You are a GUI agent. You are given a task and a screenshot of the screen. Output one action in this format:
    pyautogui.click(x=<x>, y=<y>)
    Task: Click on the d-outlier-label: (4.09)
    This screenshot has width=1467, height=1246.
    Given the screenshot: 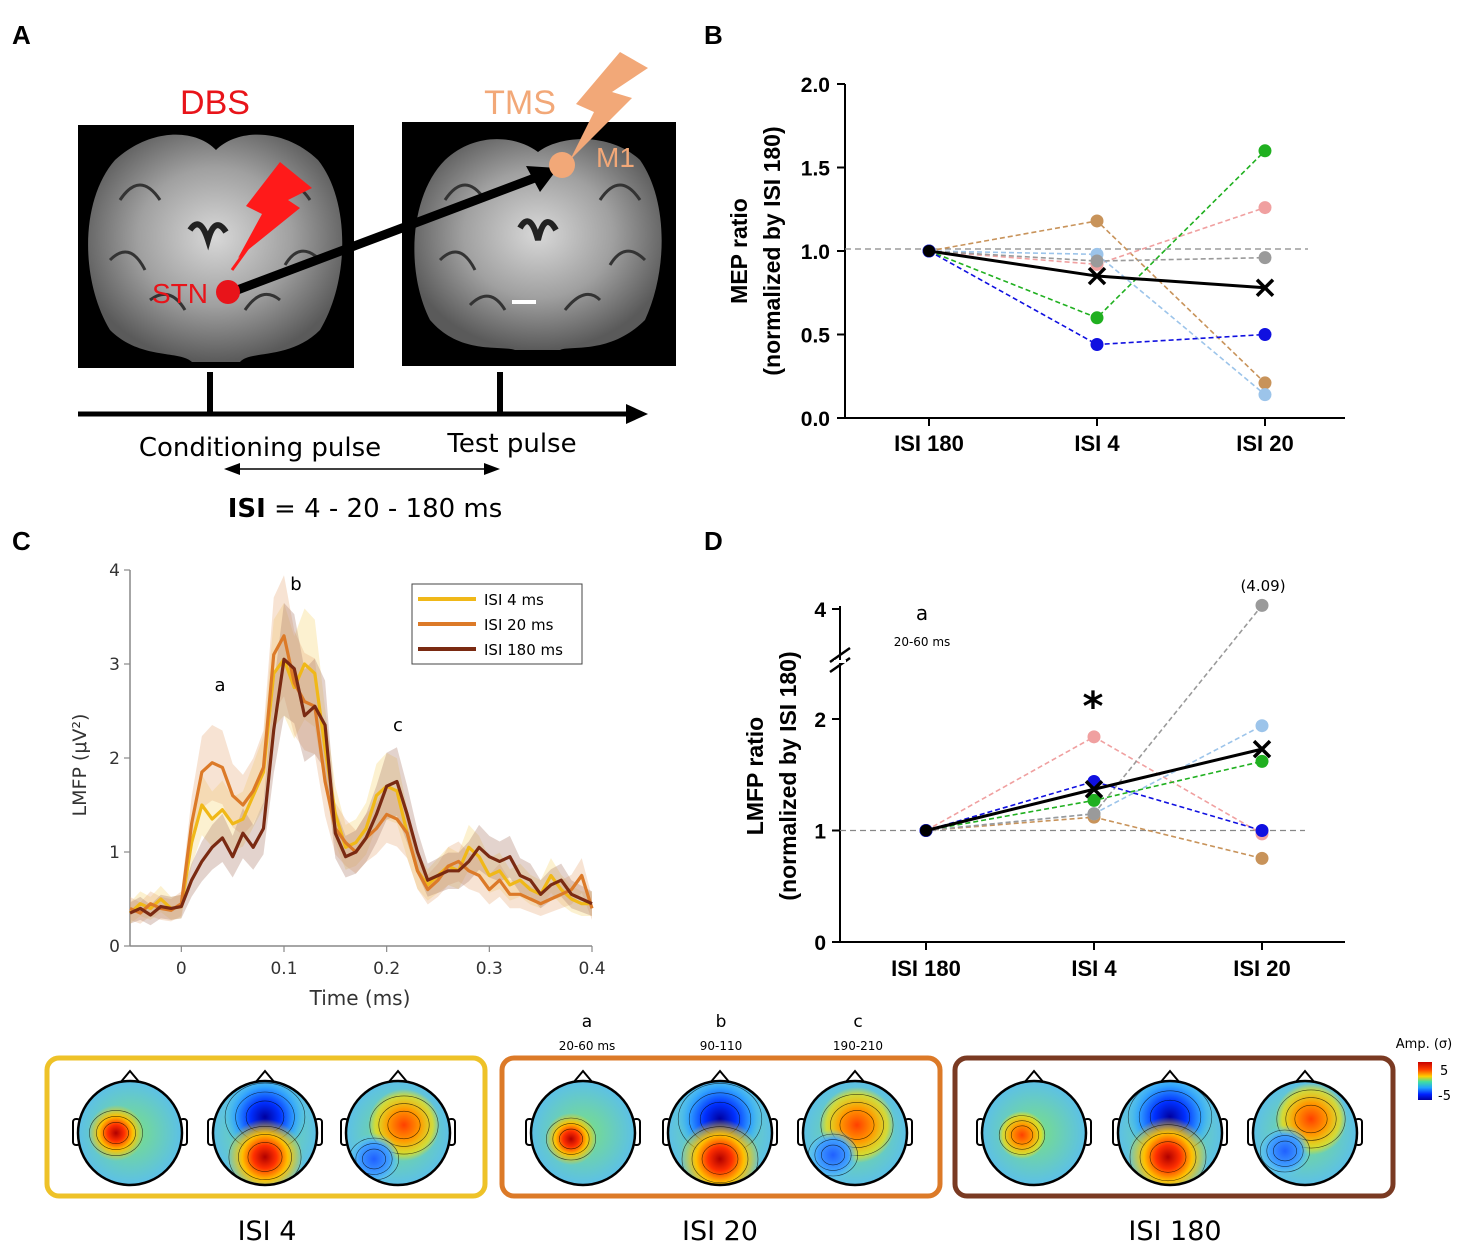 What is the action you would take?
    pyautogui.click(x=1262, y=586)
    